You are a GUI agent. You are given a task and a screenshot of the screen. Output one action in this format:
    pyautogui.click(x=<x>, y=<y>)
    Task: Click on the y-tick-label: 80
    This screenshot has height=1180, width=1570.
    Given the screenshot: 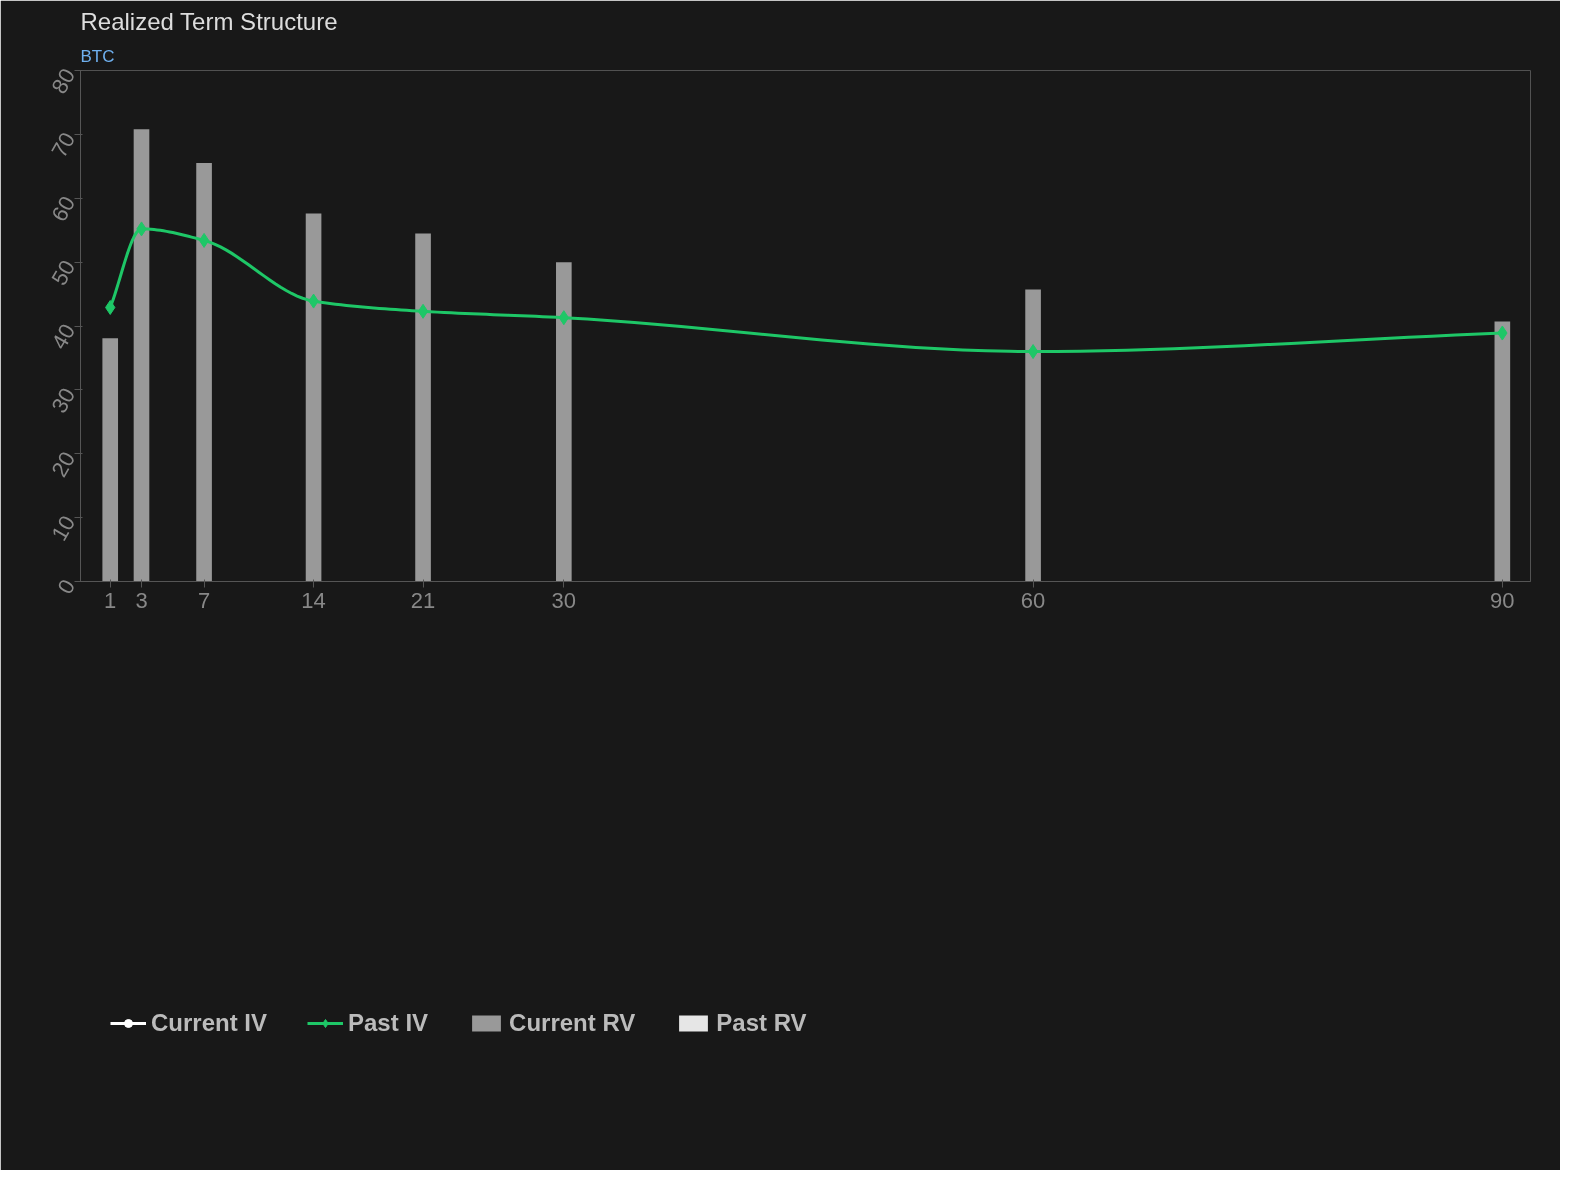 What is the action you would take?
    pyautogui.click(x=63, y=81)
    